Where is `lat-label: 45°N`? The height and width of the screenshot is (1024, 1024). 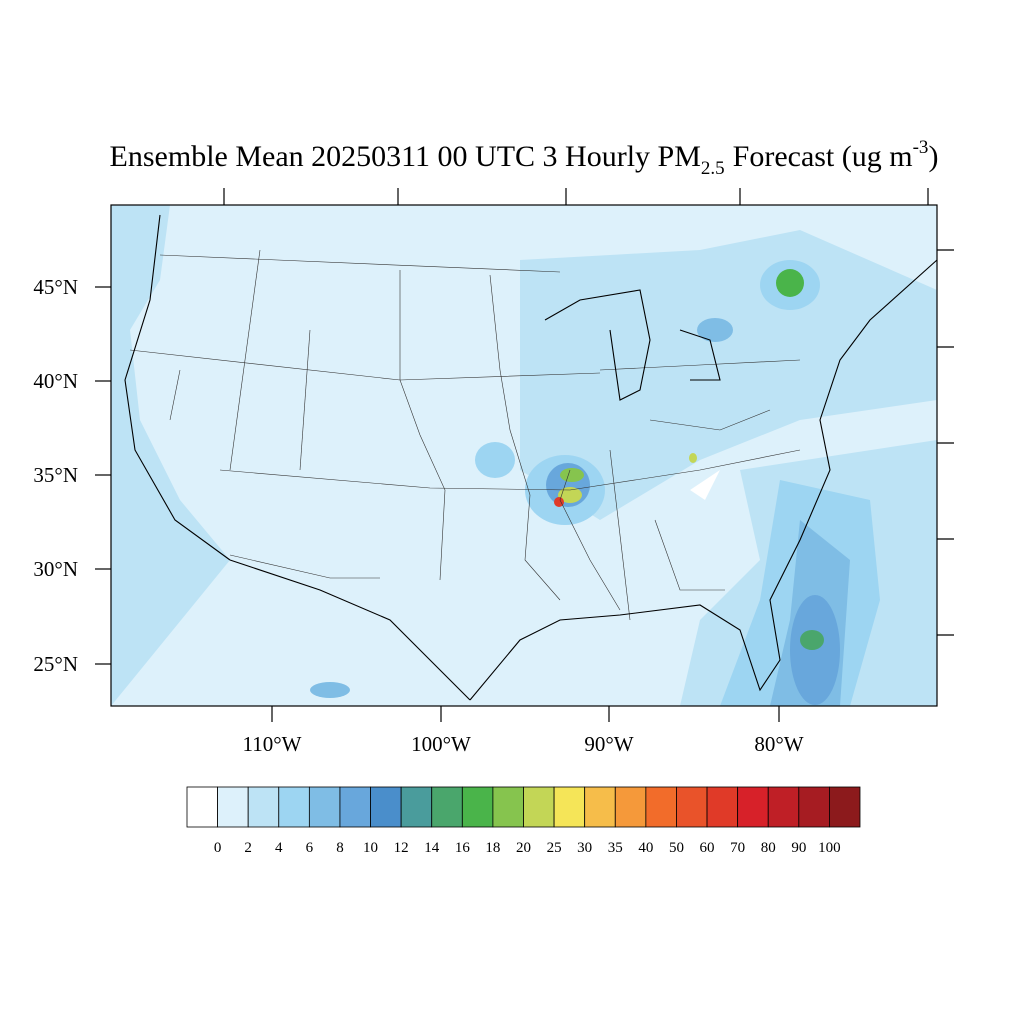
lat-label: 45°N is located at coordinates (55, 287).